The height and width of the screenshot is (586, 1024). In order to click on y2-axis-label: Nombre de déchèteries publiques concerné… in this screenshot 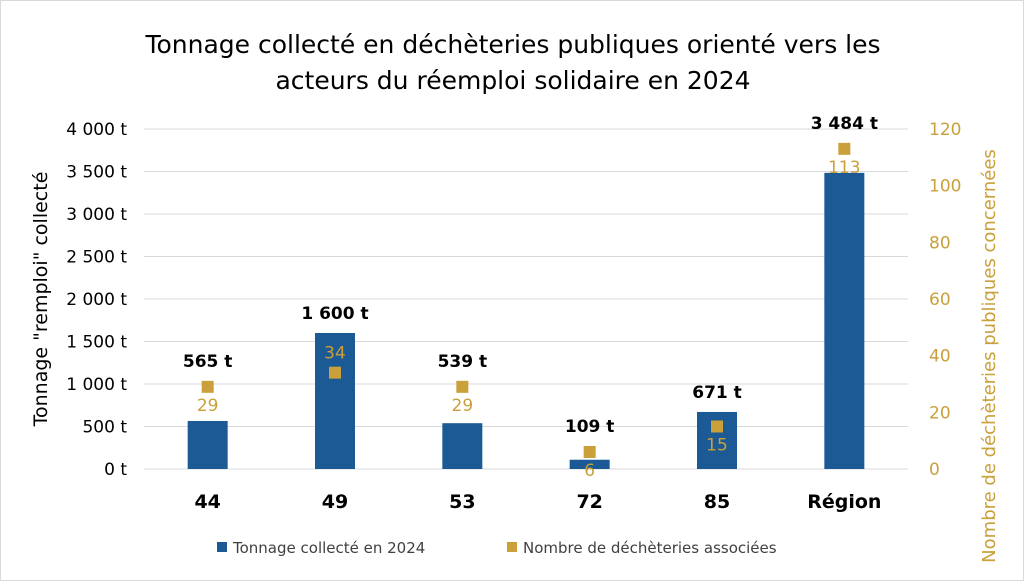, I will do `click(989, 356)`.